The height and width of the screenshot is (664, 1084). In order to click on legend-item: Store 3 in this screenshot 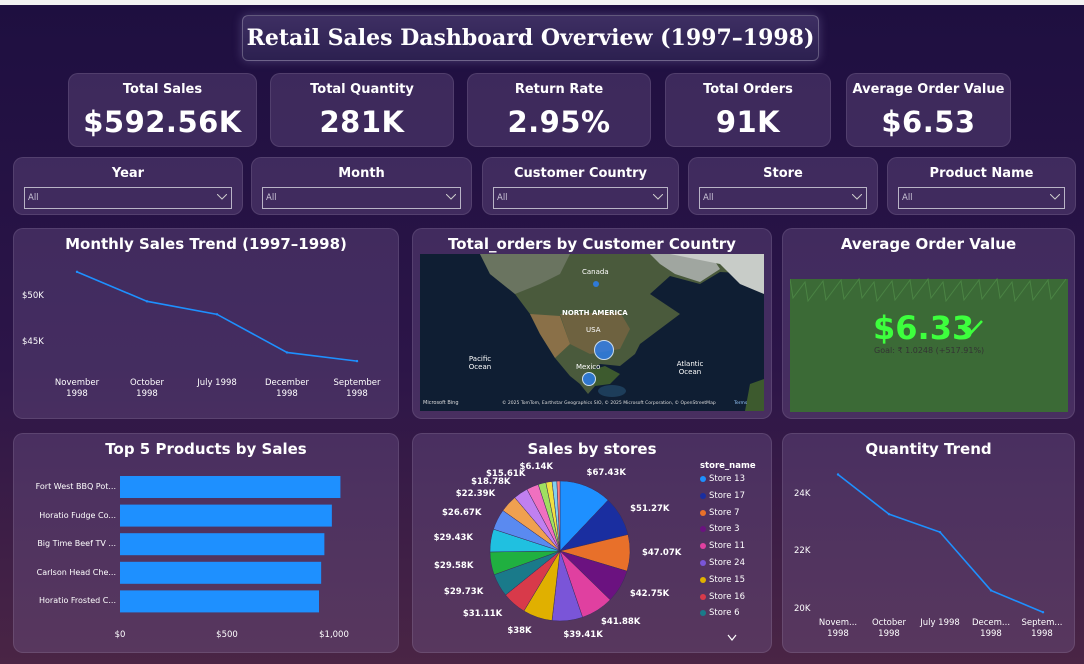, I will do `click(720, 529)`.